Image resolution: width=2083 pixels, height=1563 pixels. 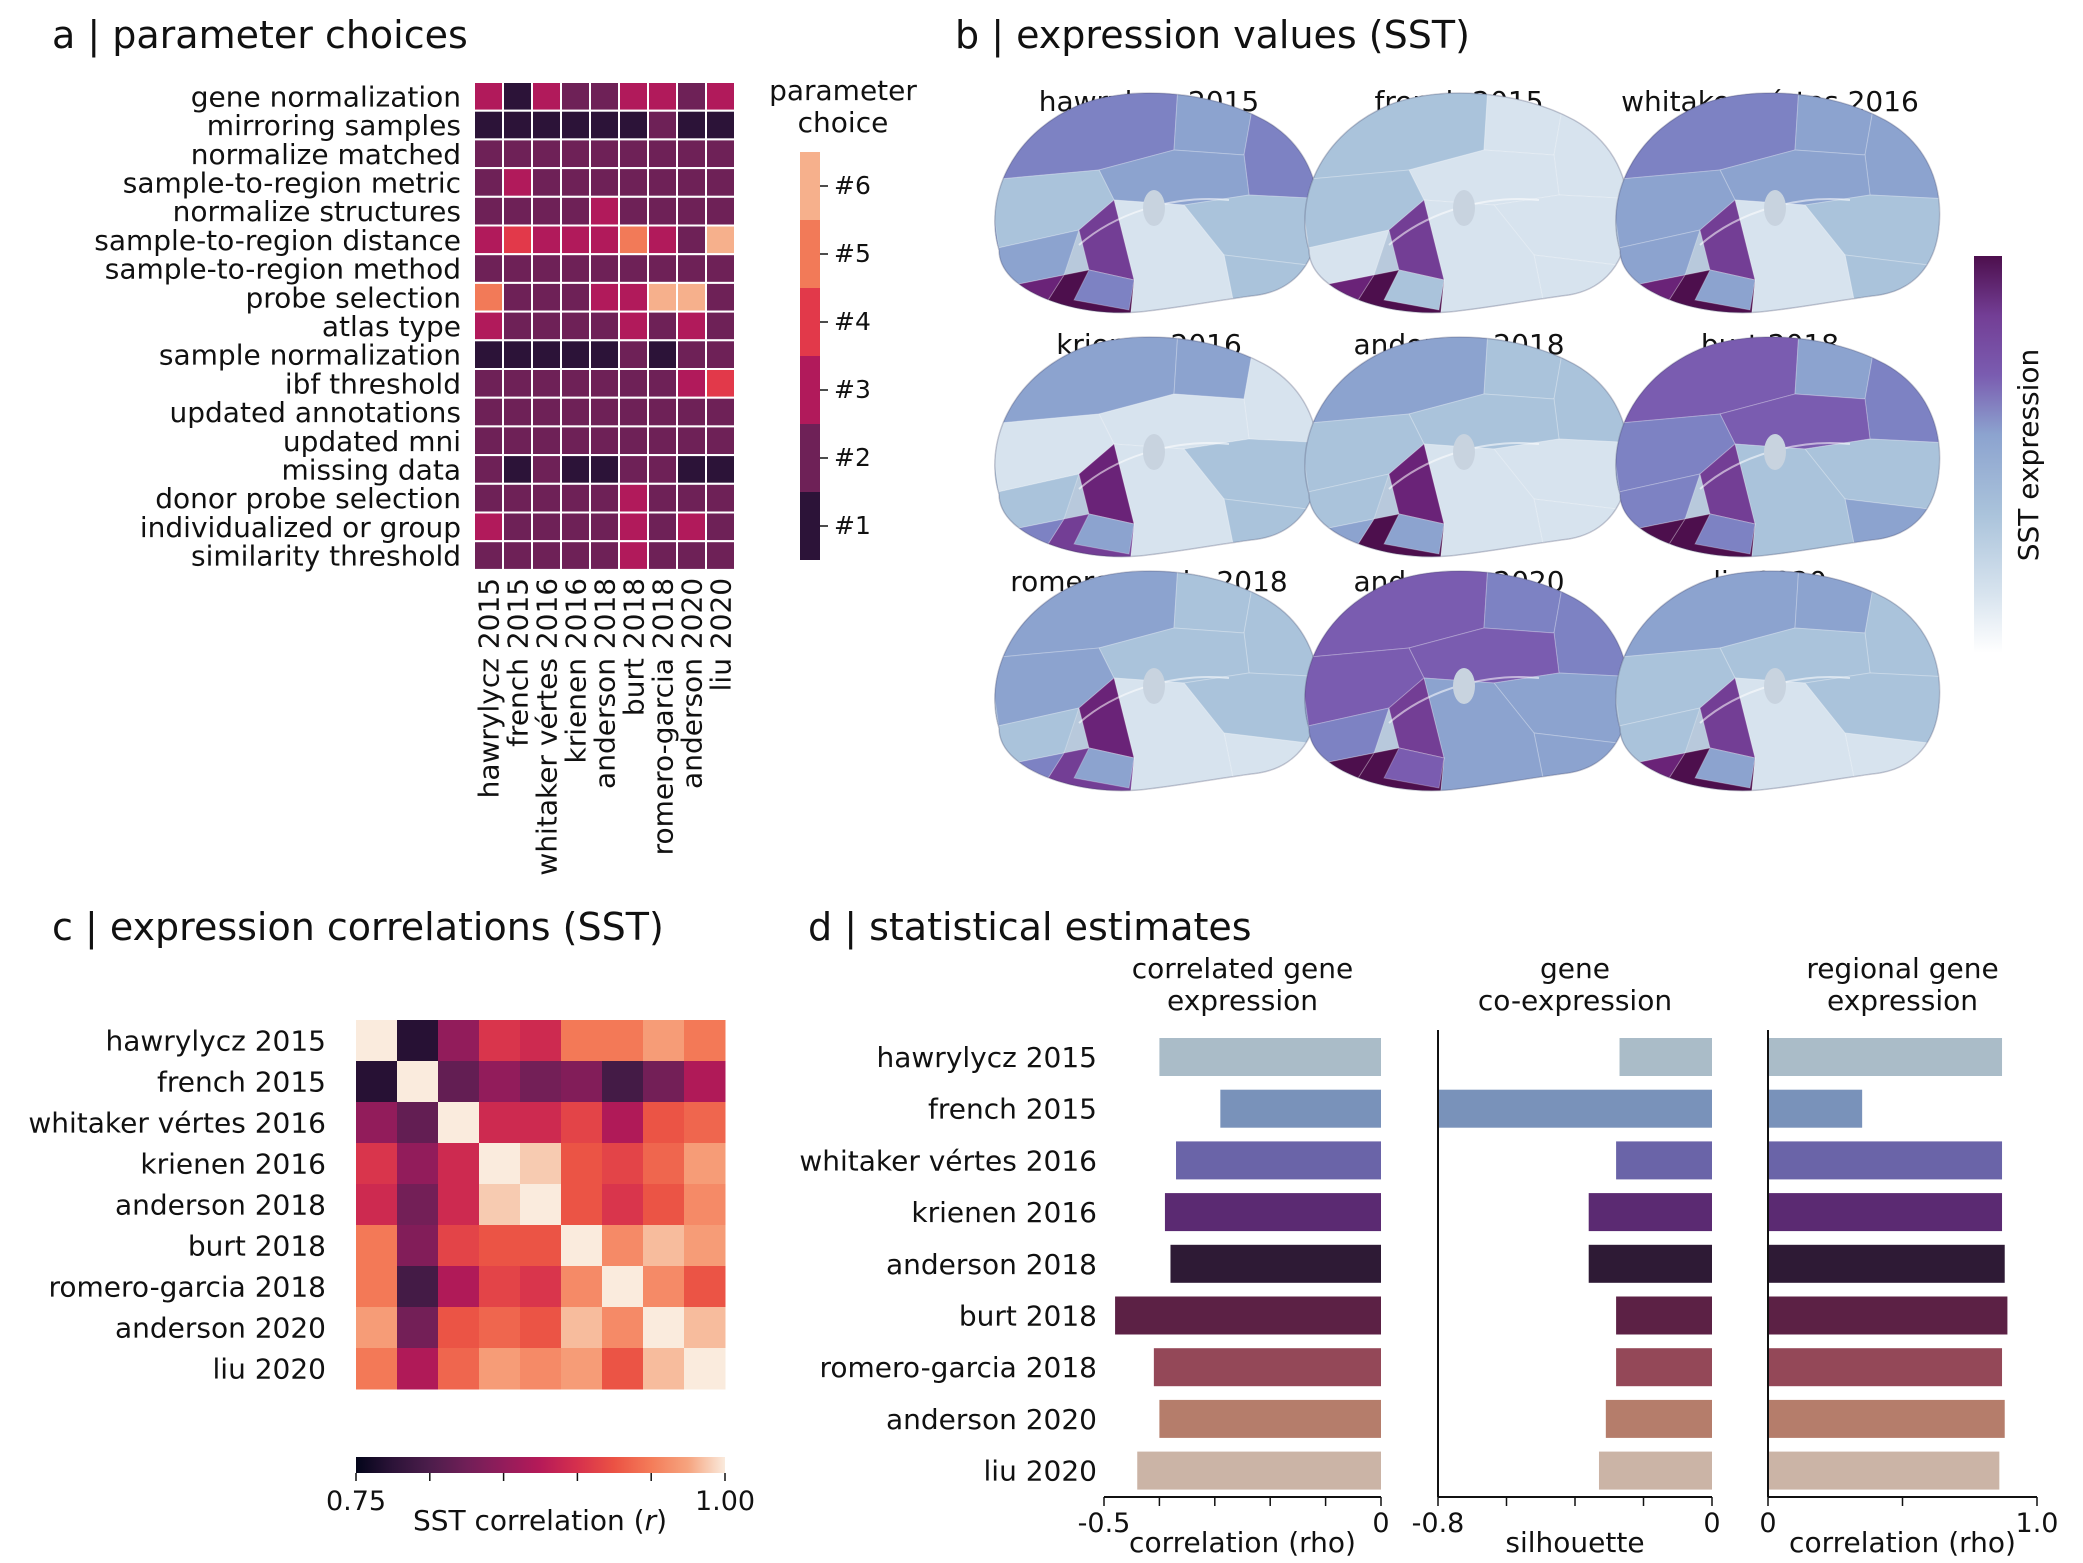 What do you see at coordinates (1104, 1523) in the screenshot?
I see `x-tick-label-min: -0.5` at bounding box center [1104, 1523].